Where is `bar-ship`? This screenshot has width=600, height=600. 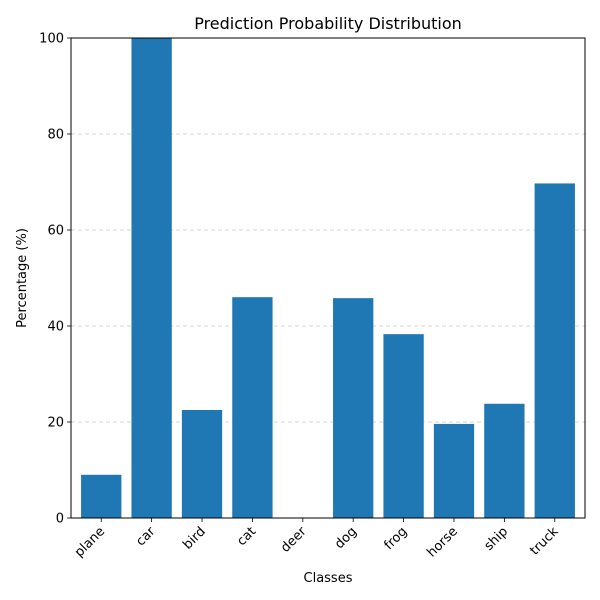 bar-ship is located at coordinates (504, 460).